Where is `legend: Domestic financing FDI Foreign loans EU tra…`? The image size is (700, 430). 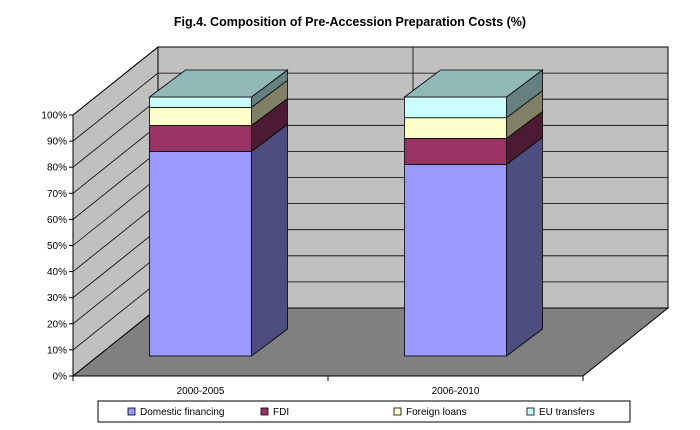
legend: Domestic financing FDI Foreign loans EU tra… is located at coordinates (364, 411).